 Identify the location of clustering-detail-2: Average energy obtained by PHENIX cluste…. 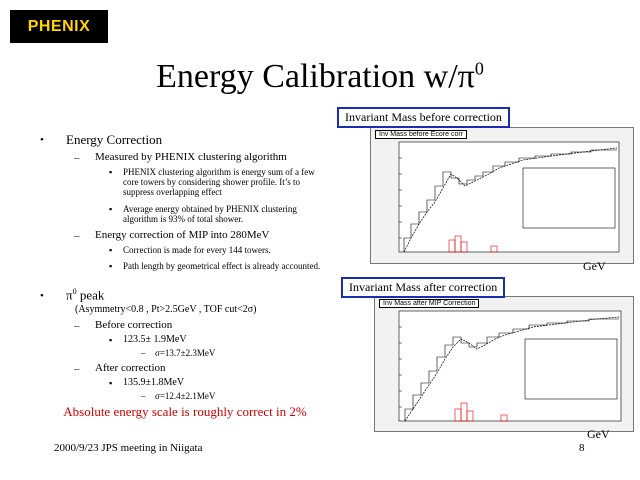
(210, 214).